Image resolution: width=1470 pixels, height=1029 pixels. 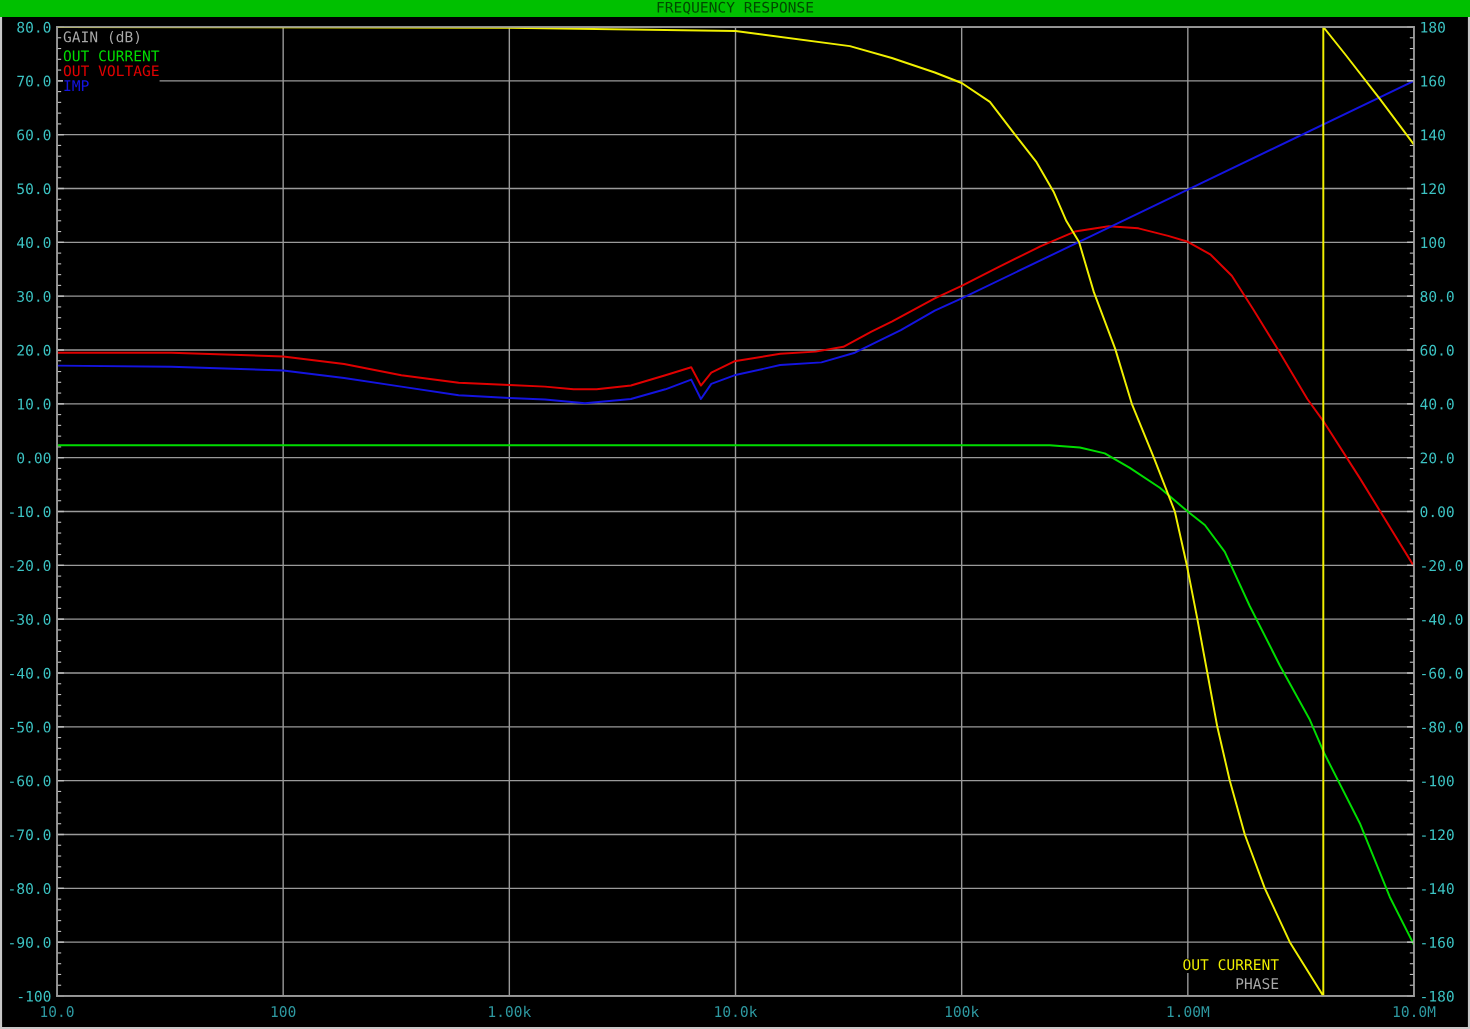 I want to click on y-tick-label: 10.0, so click(x=34, y=404).